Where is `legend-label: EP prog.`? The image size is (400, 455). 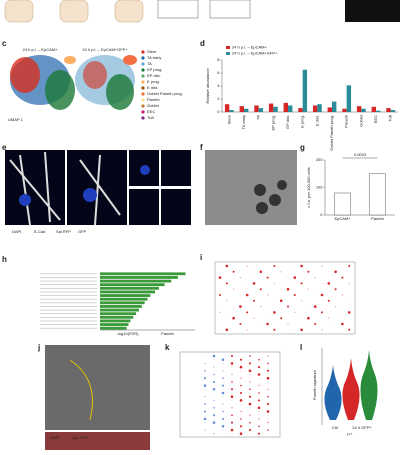 legend-label: EP prog. is located at coordinates (155, 69).